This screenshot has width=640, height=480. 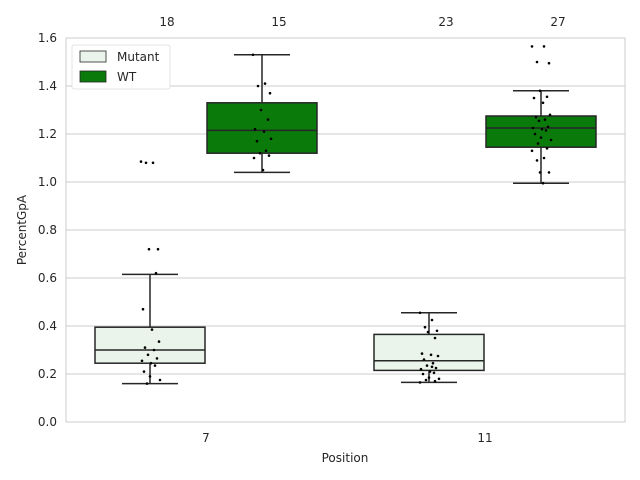 What do you see at coordinates (47, 38) in the screenshot?
I see `y-tick-label: 1.6` at bounding box center [47, 38].